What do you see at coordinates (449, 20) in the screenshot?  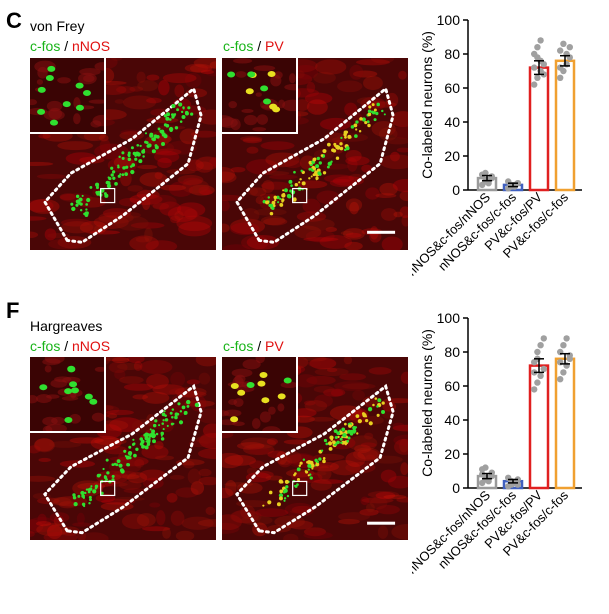 I see `y-tick-label: 100` at bounding box center [449, 20].